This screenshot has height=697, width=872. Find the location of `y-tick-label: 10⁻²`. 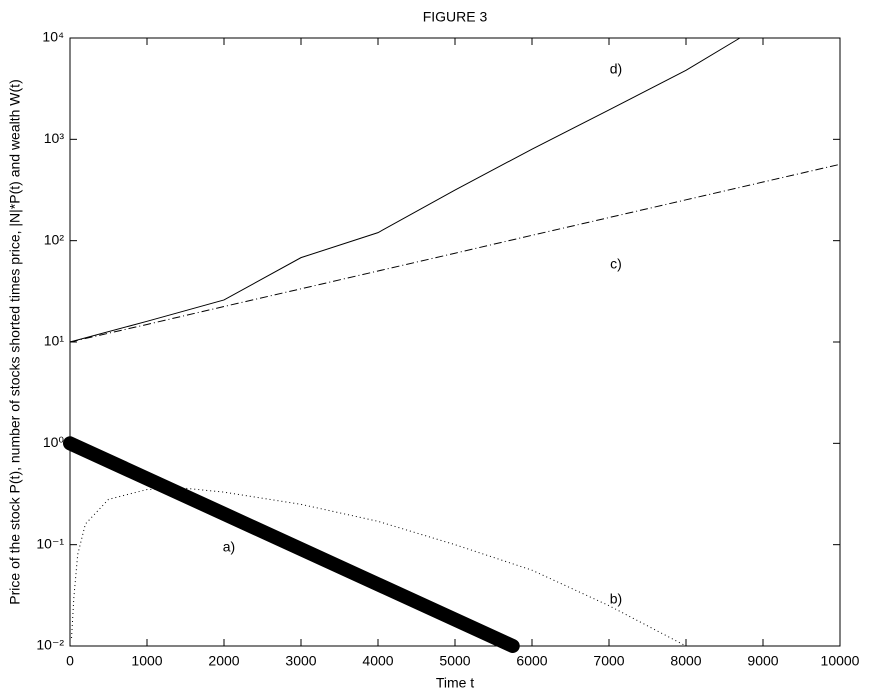

y-tick-label: 10⁻² is located at coordinates (50, 645).